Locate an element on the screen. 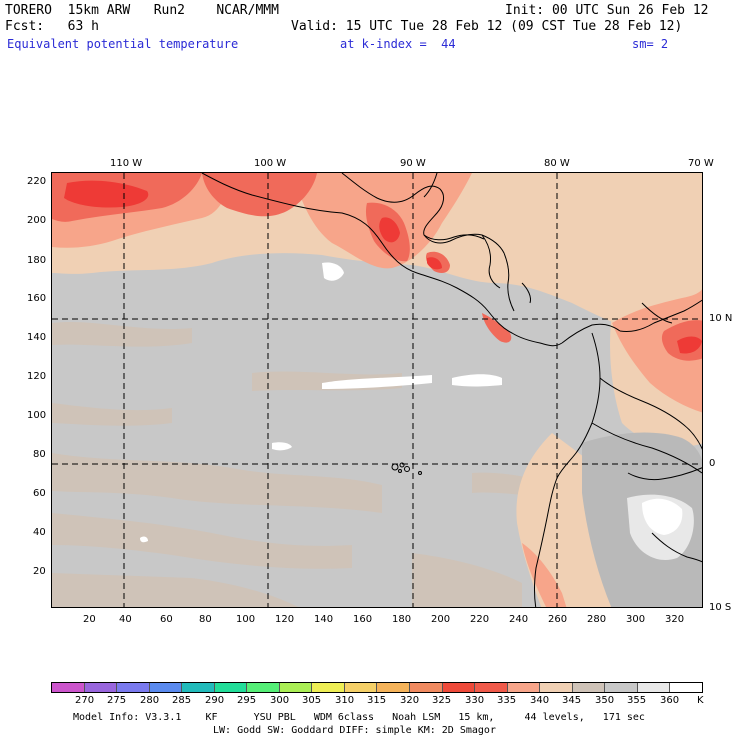 The image size is (740, 740). x-tick-label: 300 is located at coordinates (636, 619).